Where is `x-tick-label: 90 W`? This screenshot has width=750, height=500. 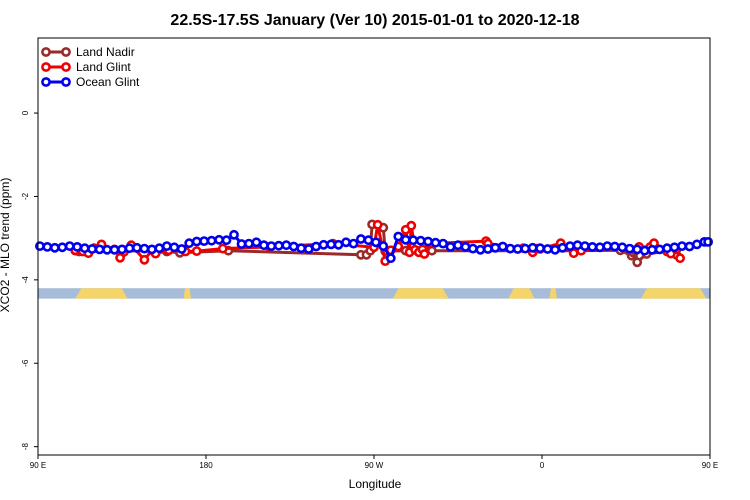 x-tick-label: 90 W is located at coordinates (374, 465).